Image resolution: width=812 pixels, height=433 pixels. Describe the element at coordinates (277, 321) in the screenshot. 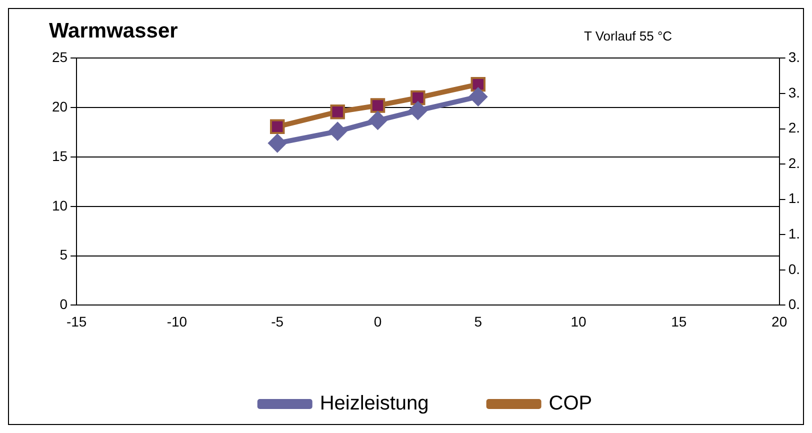

I see `x-tick-label: -5` at that location.